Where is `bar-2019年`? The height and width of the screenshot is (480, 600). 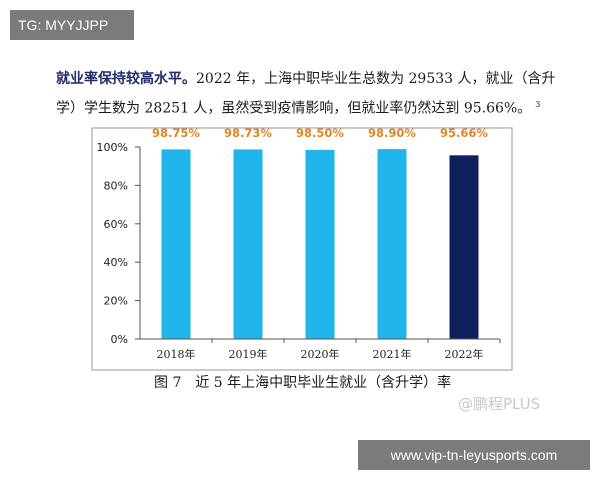
bar-2019年 is located at coordinates (248, 244).